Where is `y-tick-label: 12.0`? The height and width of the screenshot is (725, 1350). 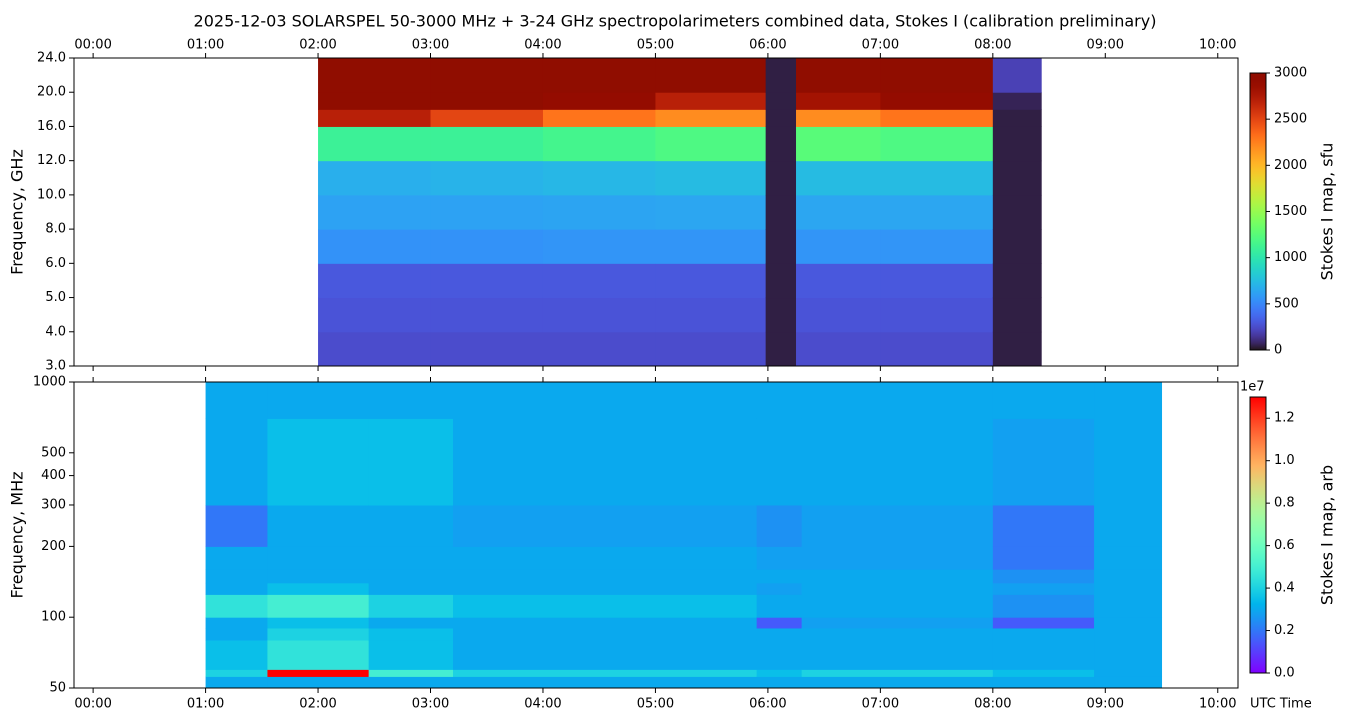 y-tick-label: 12.0 is located at coordinates (51, 160).